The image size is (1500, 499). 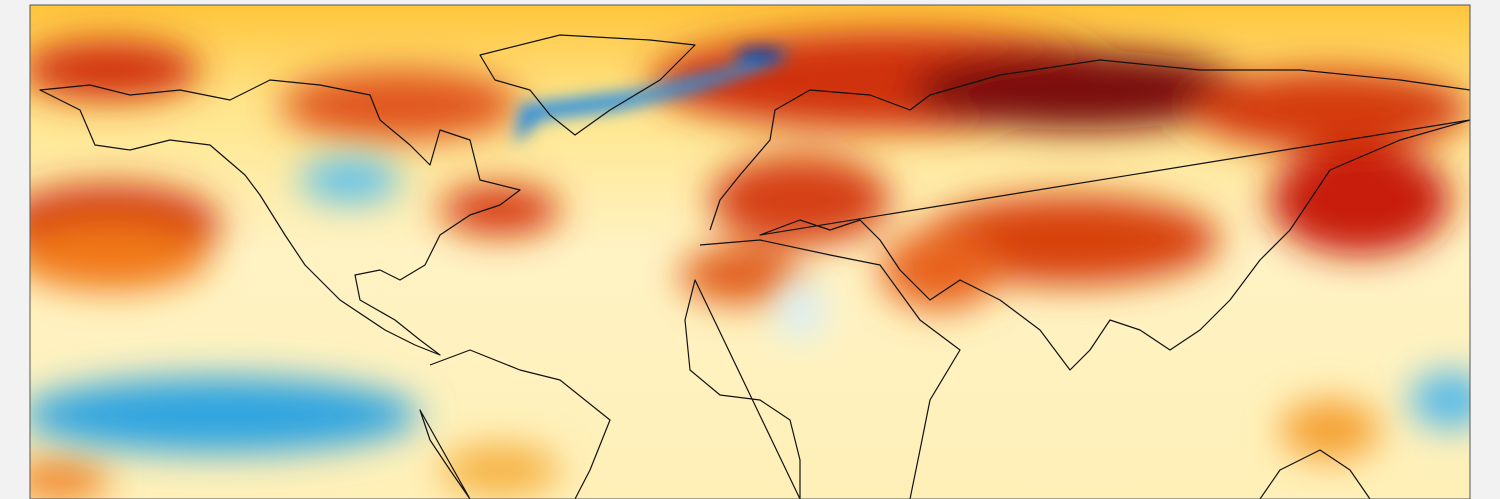 I want to click on australia-coast, so click(x=1315, y=474).